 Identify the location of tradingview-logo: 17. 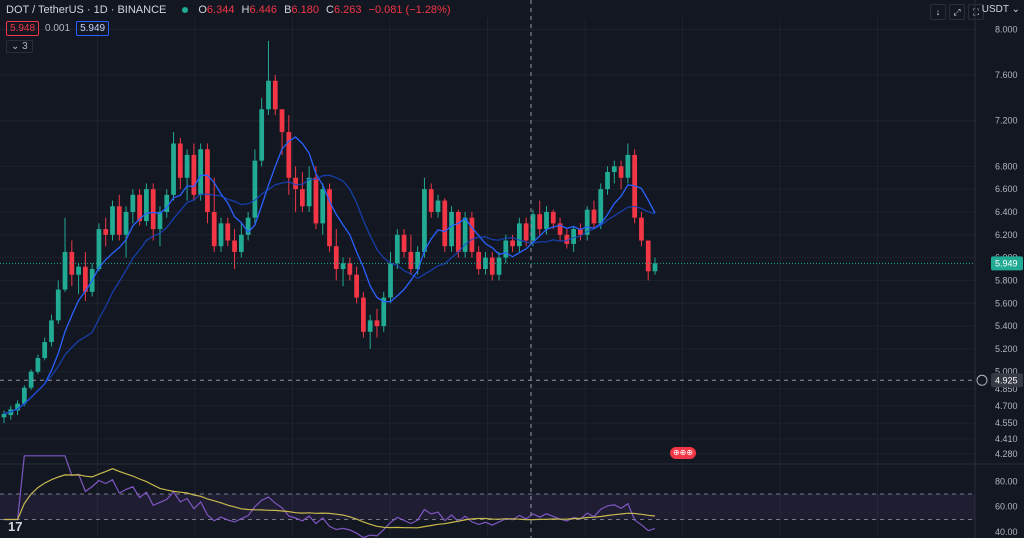
(15, 526).